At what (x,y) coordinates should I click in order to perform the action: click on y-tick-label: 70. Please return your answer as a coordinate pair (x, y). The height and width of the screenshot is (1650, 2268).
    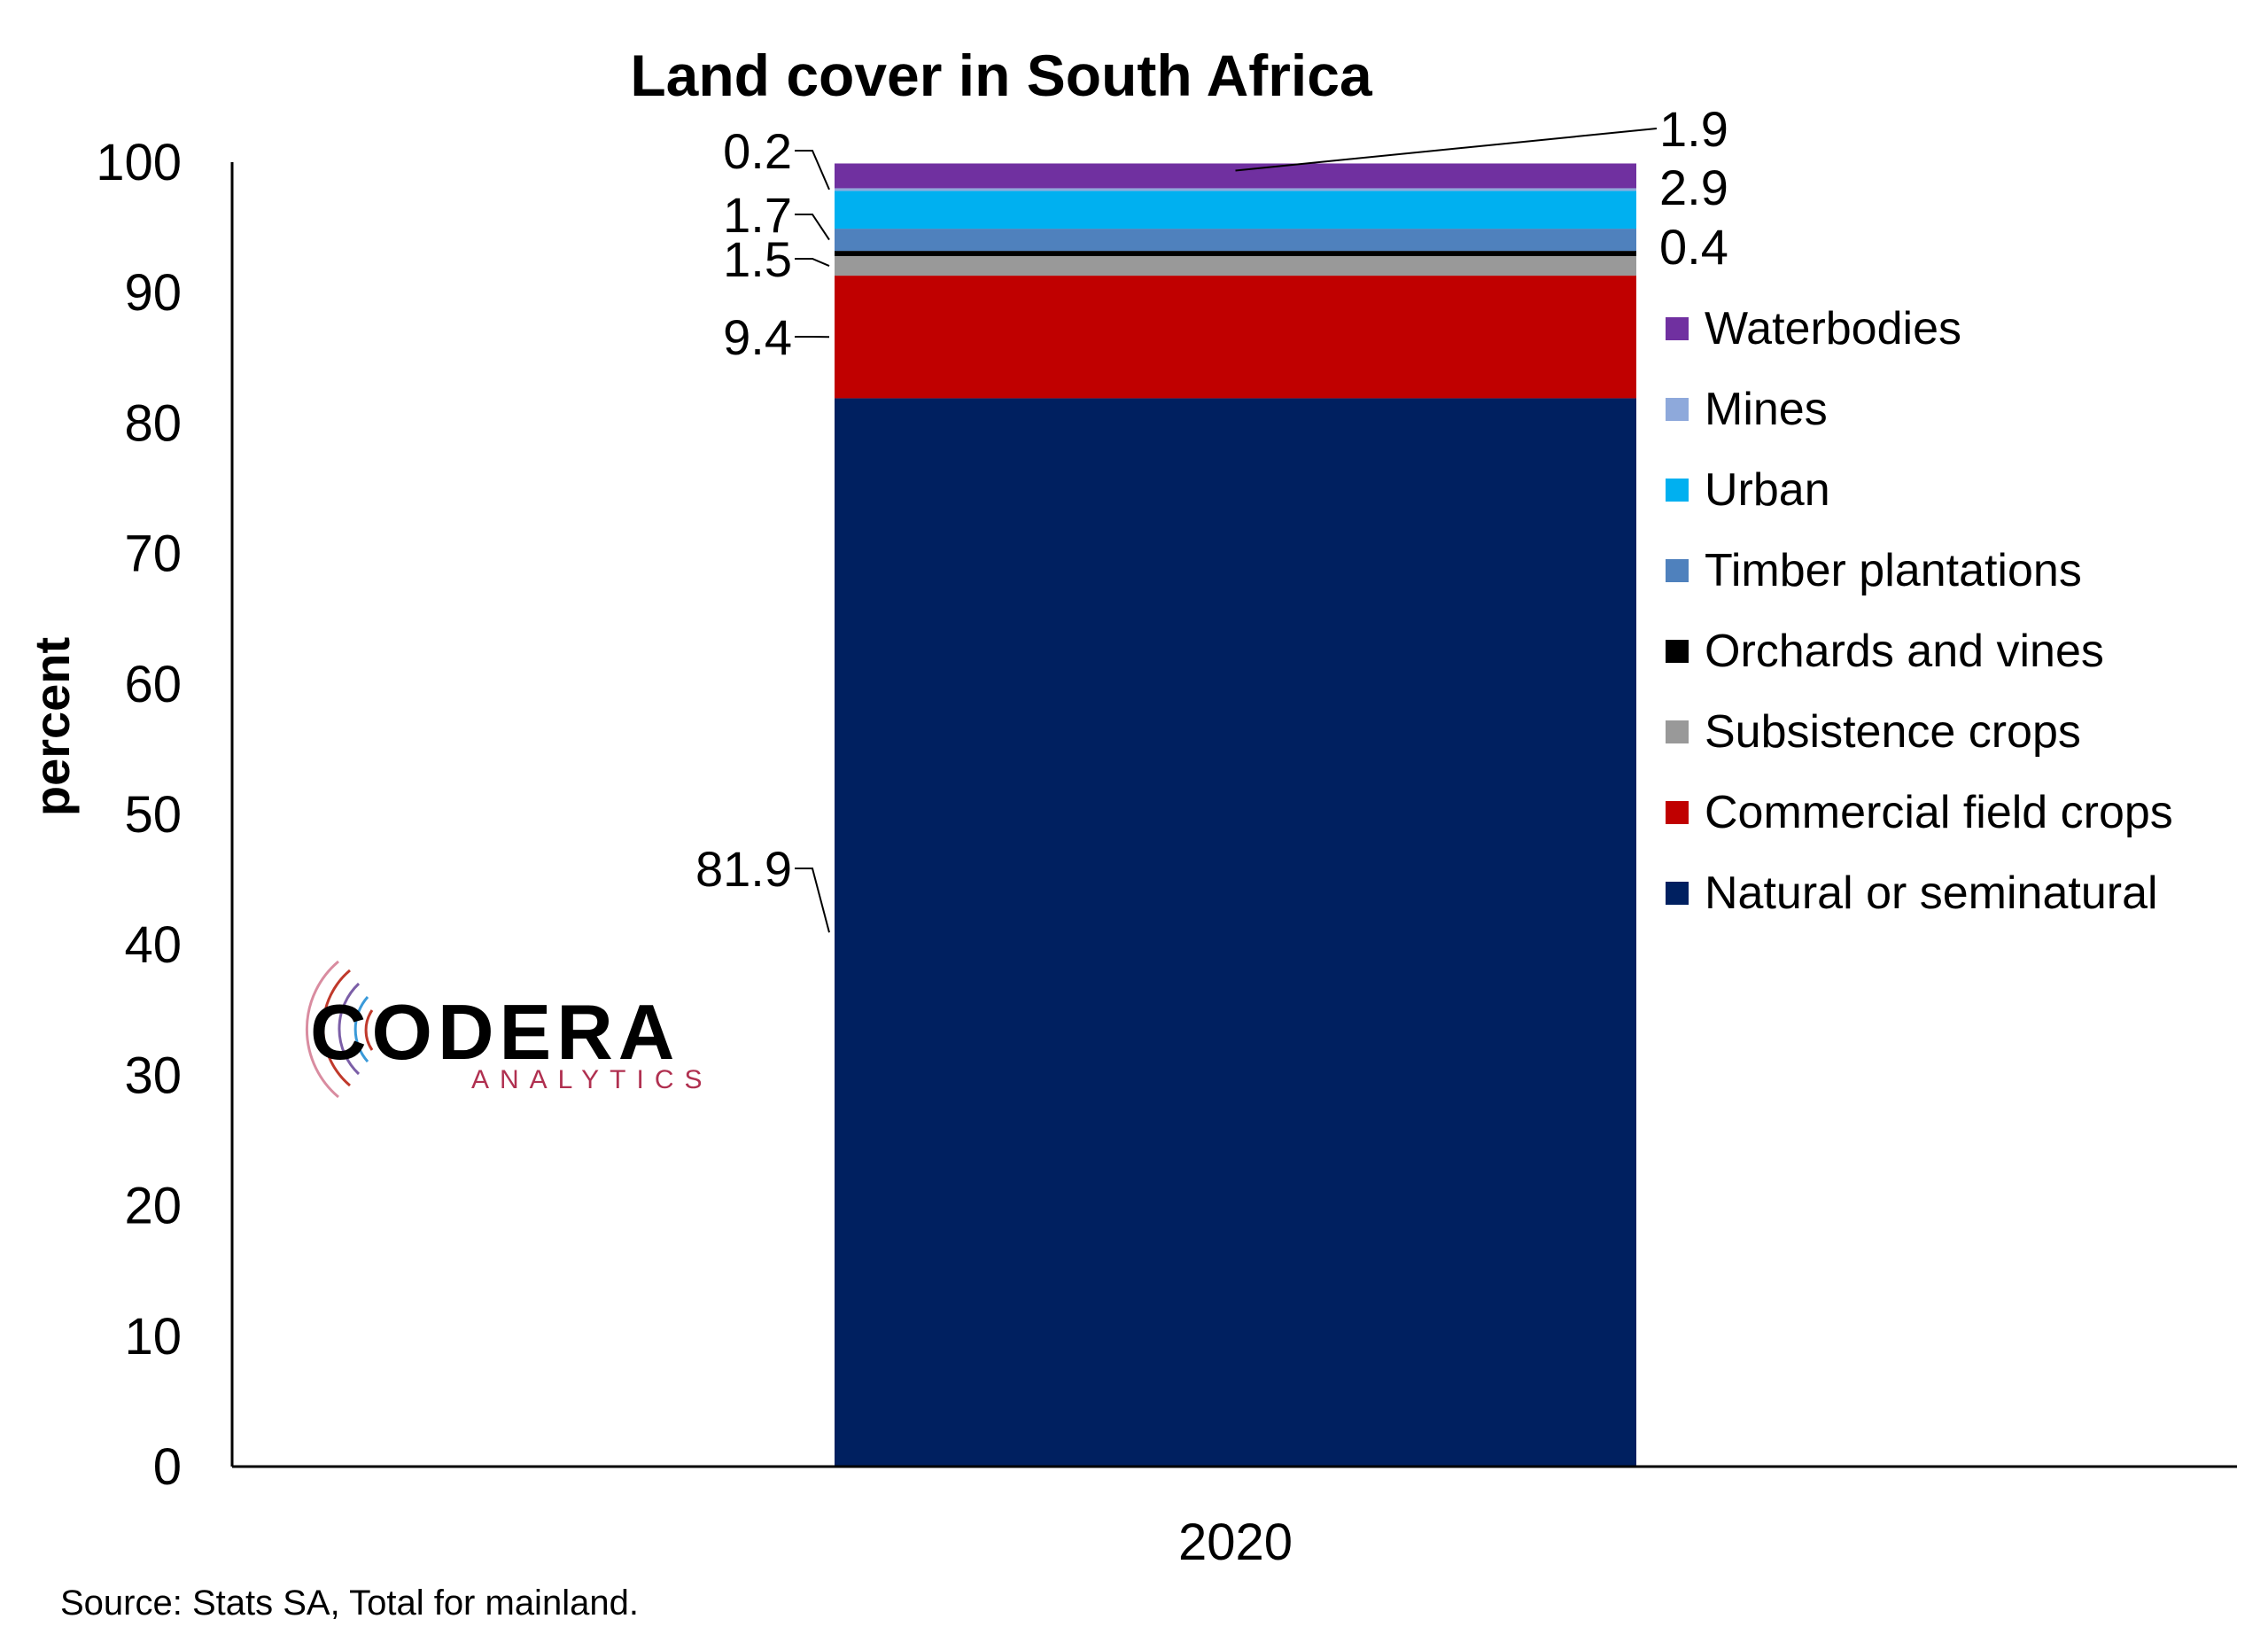
    Looking at the image, I should click on (153, 554).